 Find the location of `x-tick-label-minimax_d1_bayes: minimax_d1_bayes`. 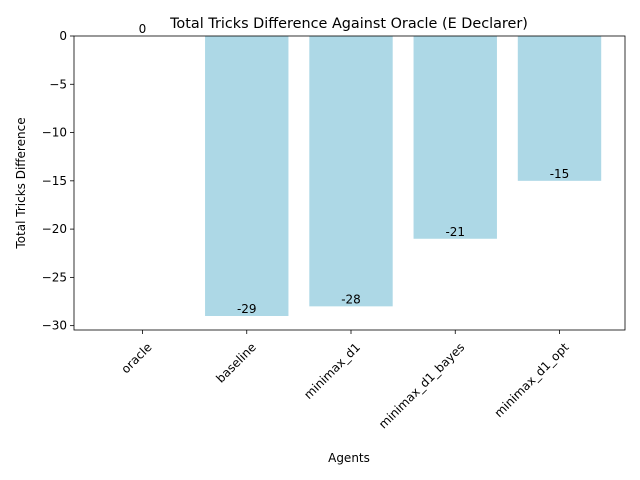

x-tick-label-minimax_d1_bayes: minimax_d1_bayes is located at coordinates (421, 385).